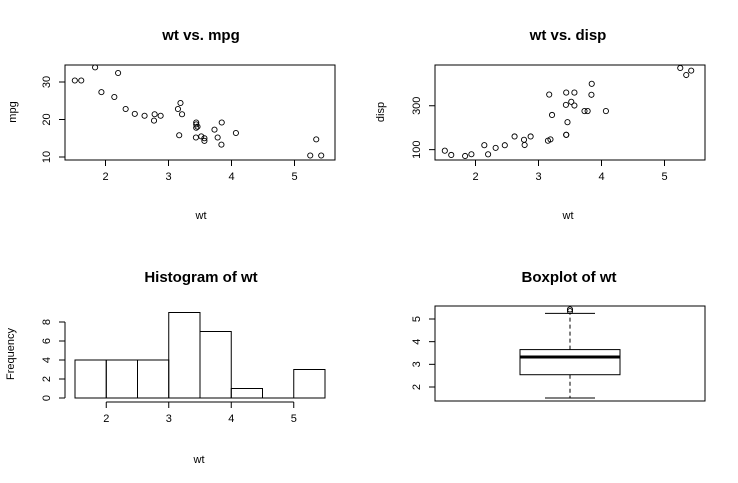  Describe the element at coordinates (47, 379) in the screenshot. I see `y-tick-label: 2` at that location.